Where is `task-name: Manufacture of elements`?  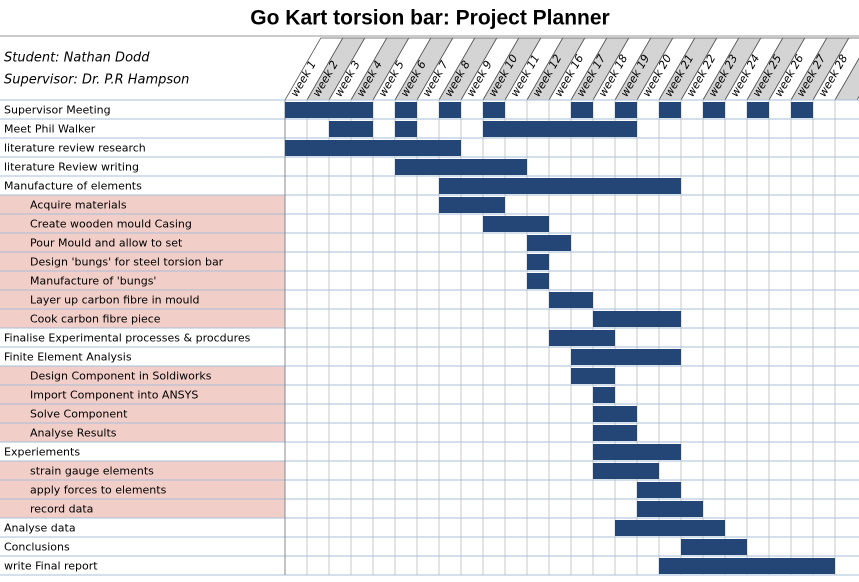 task-name: Manufacture of elements is located at coordinates (73, 186).